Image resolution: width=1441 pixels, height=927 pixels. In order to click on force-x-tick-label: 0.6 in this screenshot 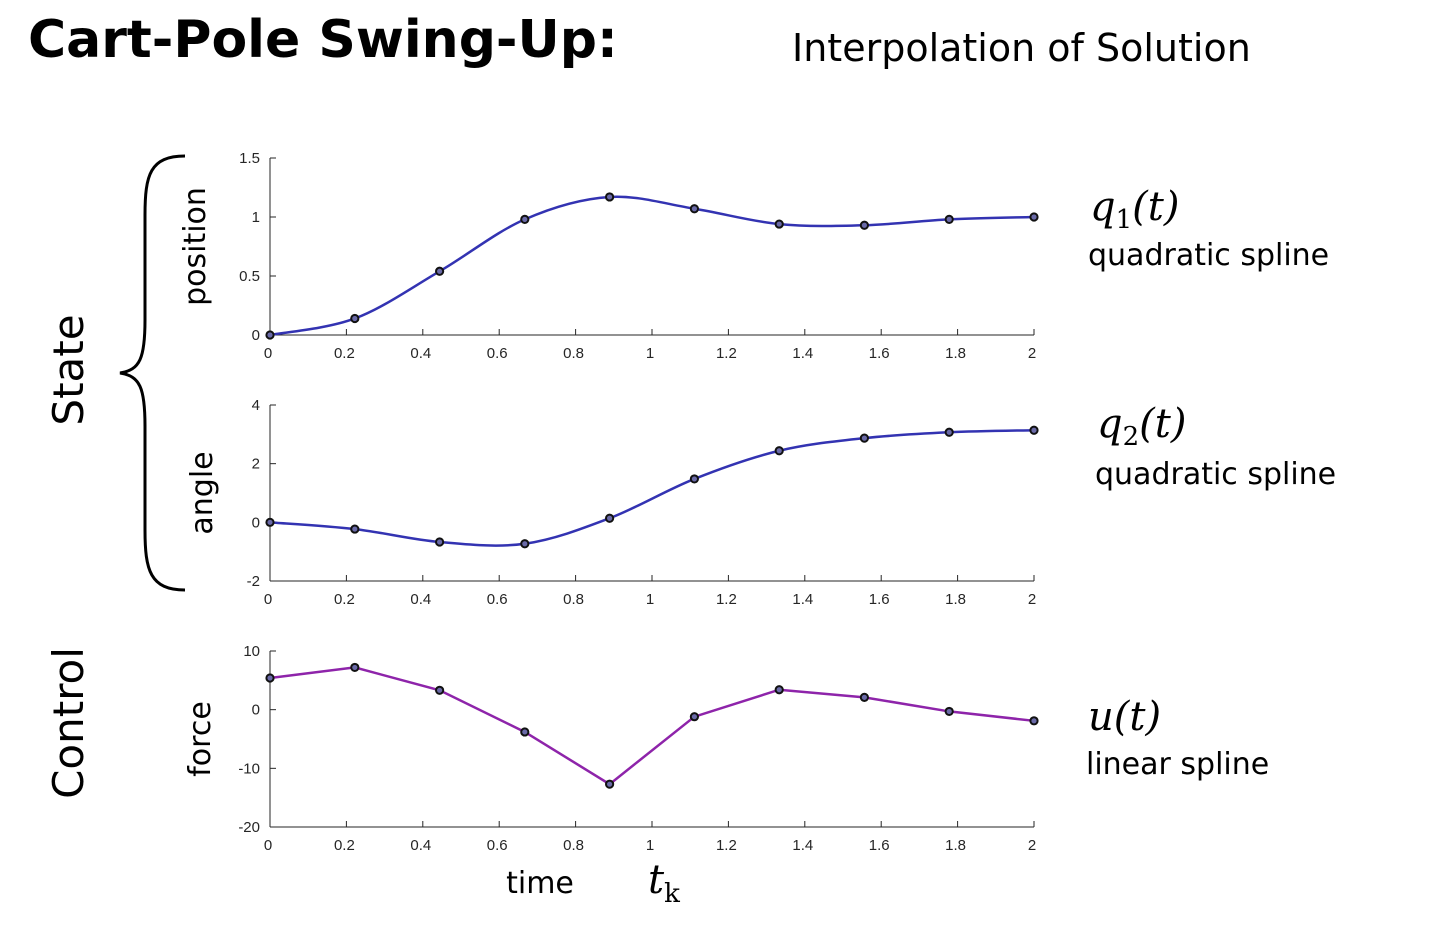, I will do `click(497, 845)`.